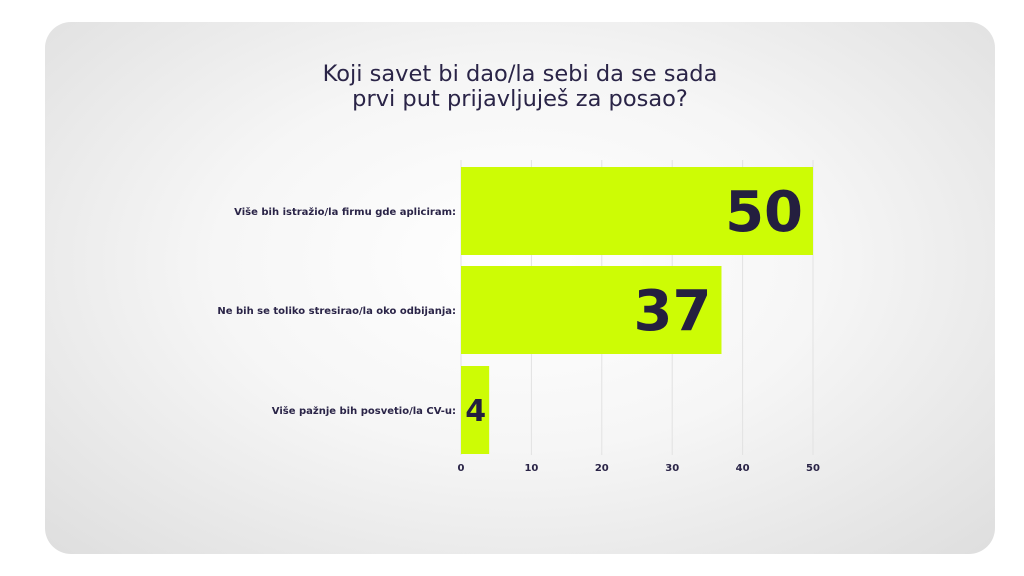  Describe the element at coordinates (602, 468) in the screenshot. I see `x-tick-label: 20` at that location.